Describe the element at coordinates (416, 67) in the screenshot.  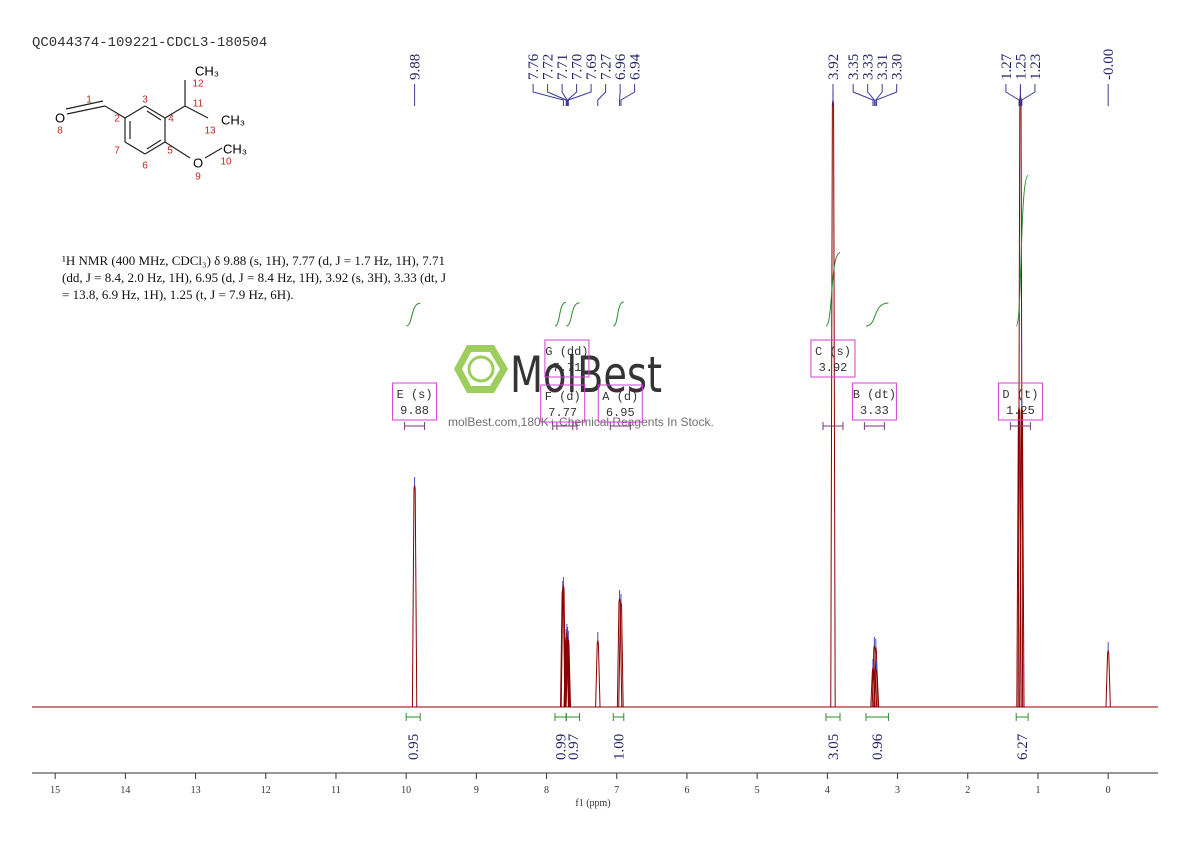
I see `peak-label: 9.88` at that location.